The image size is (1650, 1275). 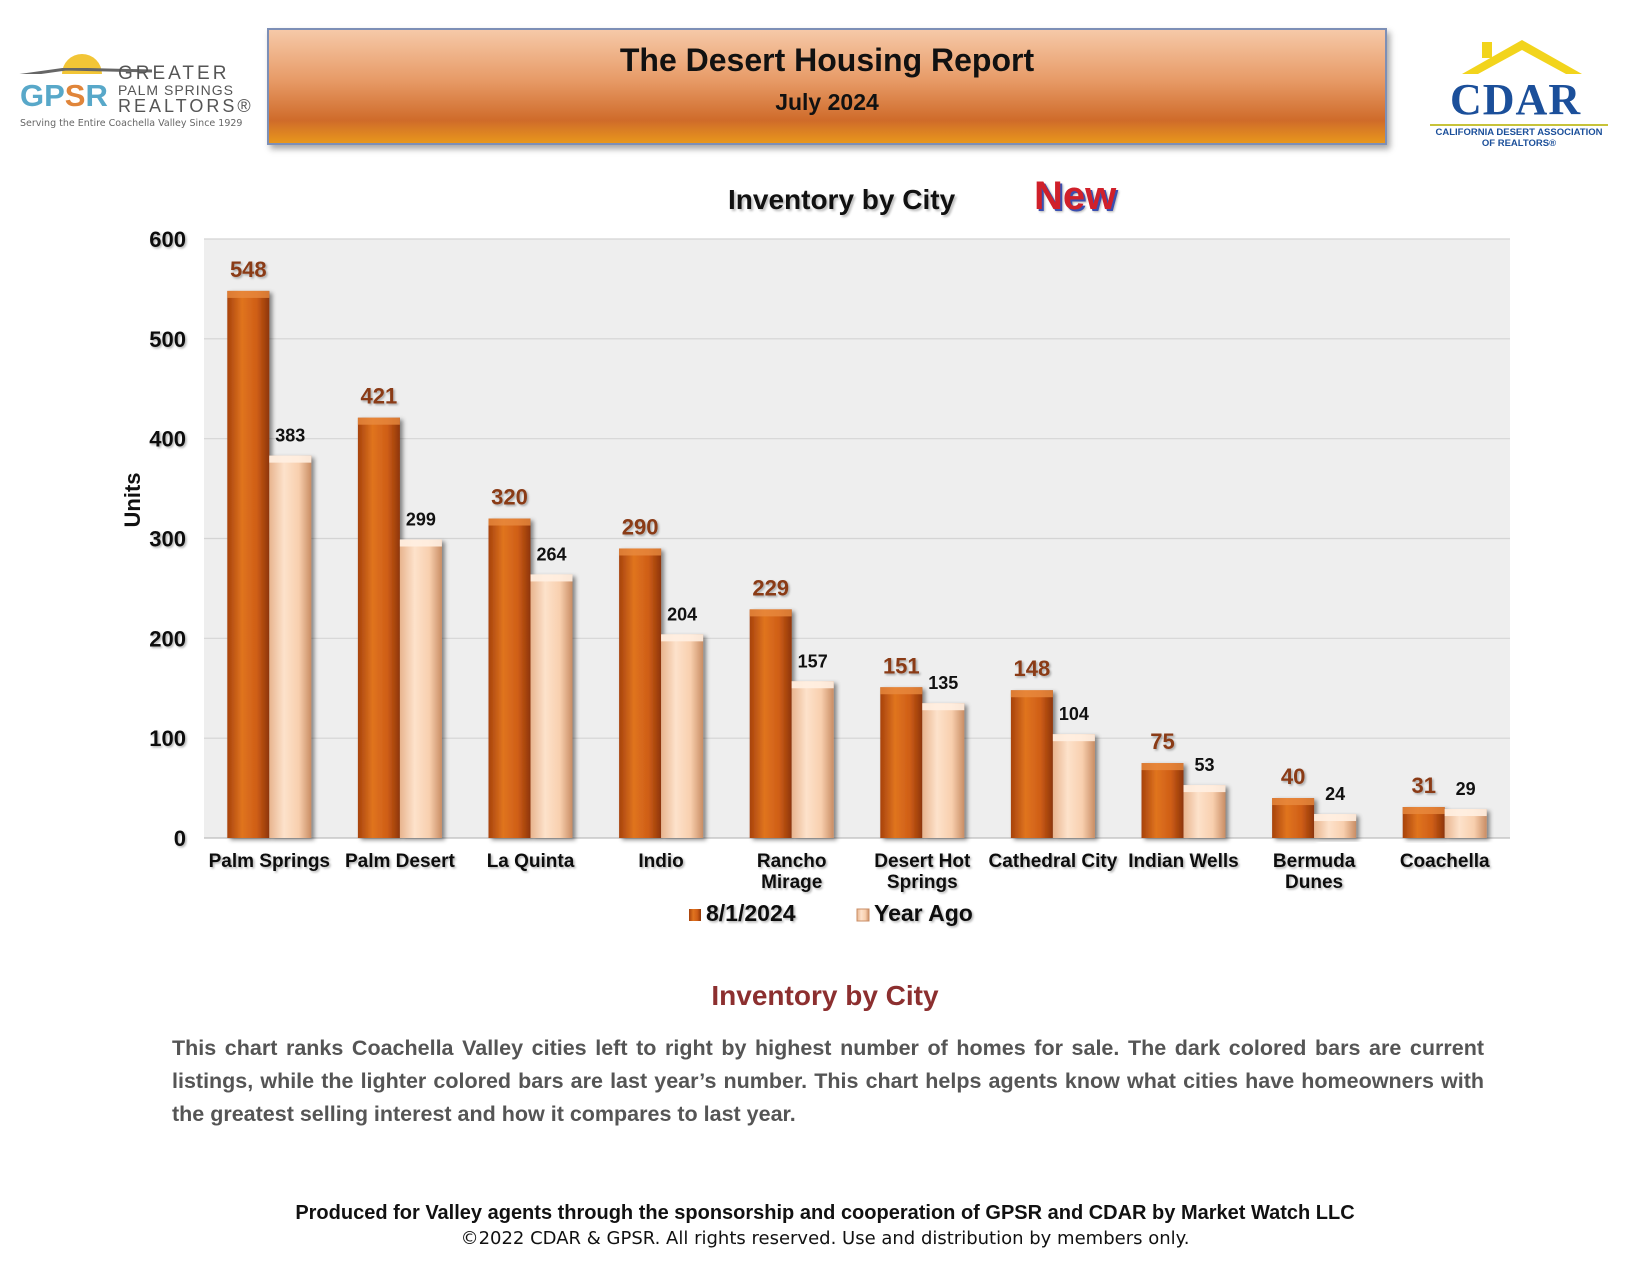 What do you see at coordinates (167, 239) in the screenshot?
I see `y-tick-label: 600` at bounding box center [167, 239].